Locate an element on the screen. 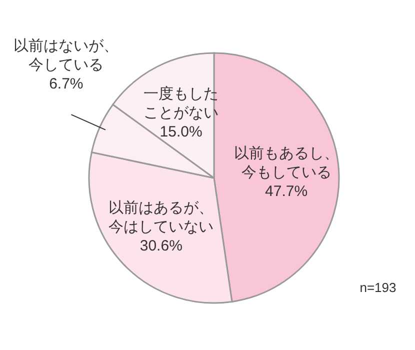  data-label: 15.0% is located at coordinates (181, 131).